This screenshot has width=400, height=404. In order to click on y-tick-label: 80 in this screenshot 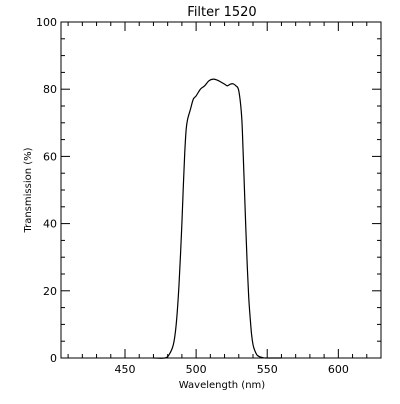, I will do `click(50, 89)`.